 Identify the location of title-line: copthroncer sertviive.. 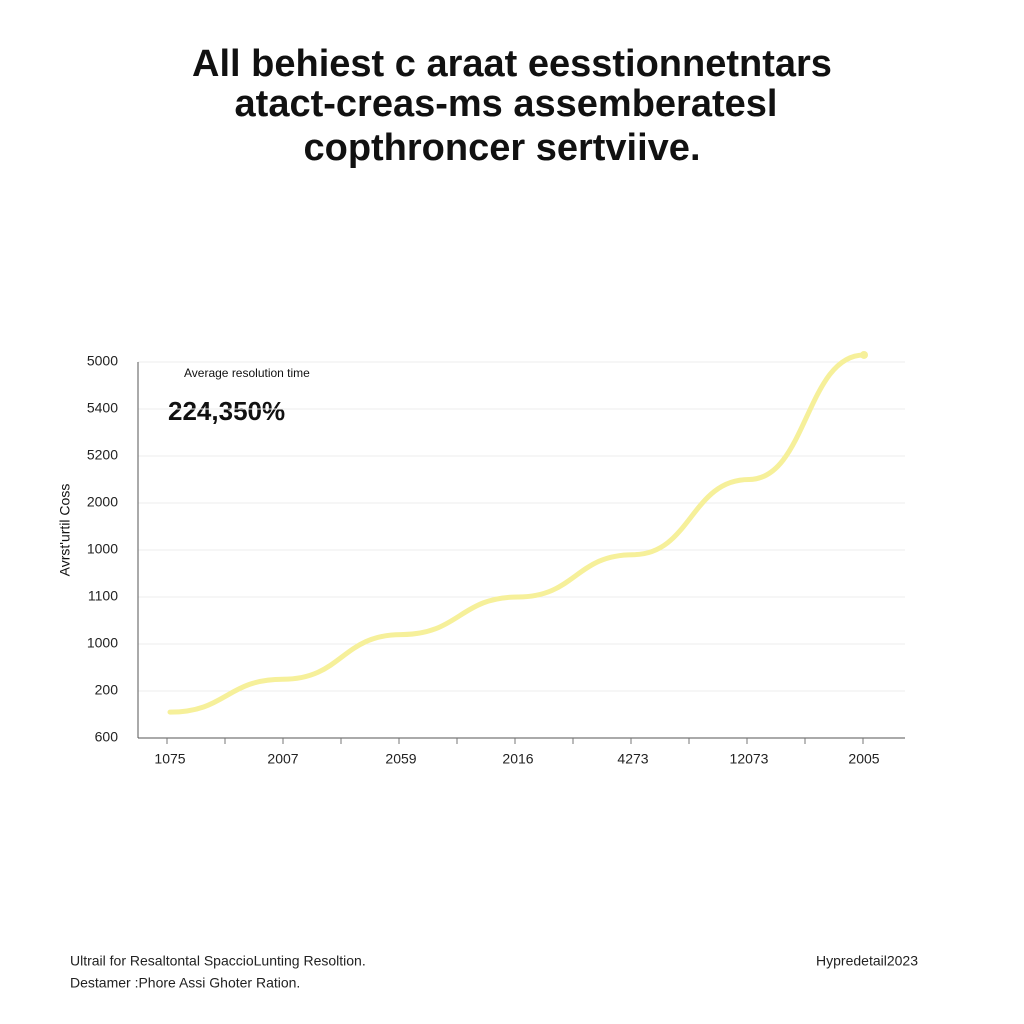
(501, 148).